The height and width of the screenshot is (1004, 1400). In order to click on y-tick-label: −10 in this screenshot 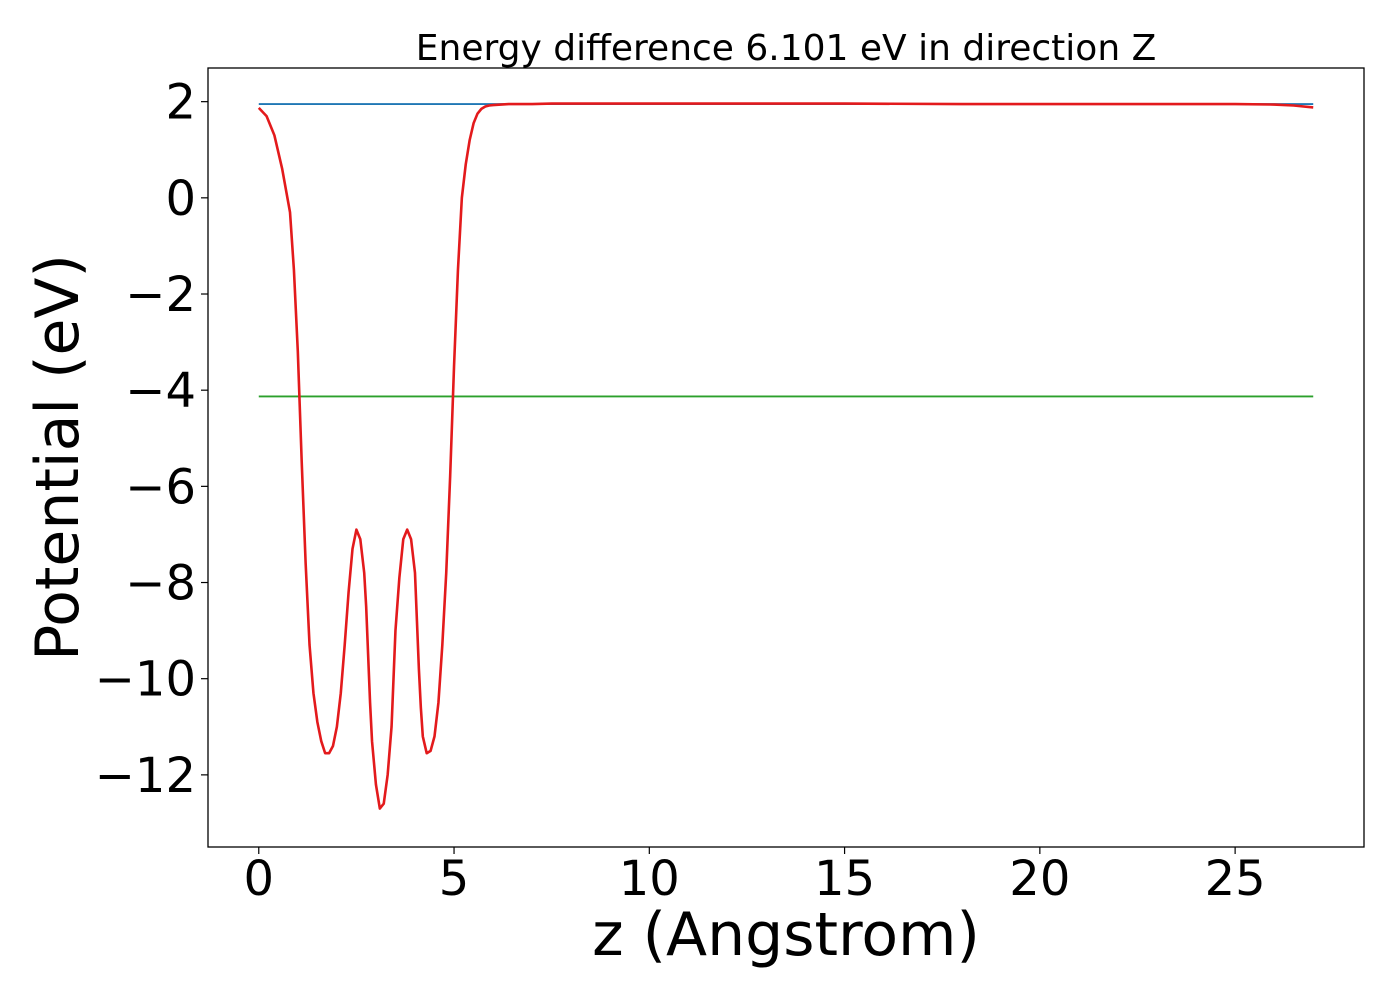, I will do `click(145, 680)`.